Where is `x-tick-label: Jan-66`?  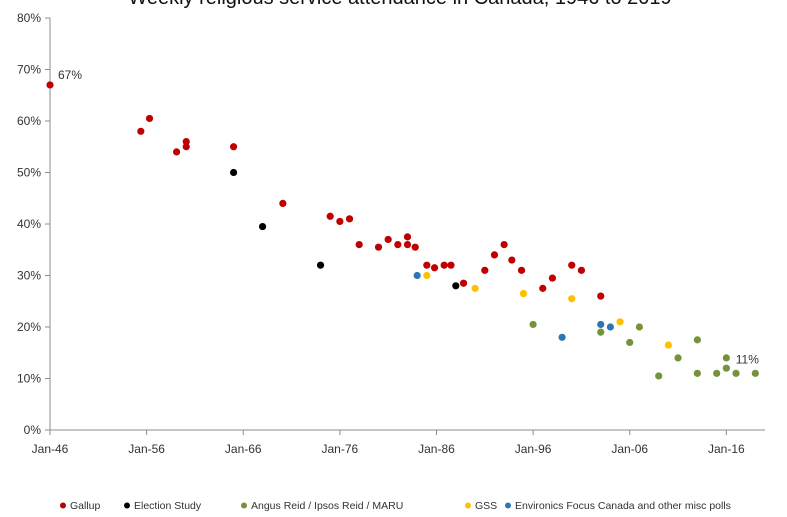
x-tick-label: Jan-66 is located at coordinates (243, 449).